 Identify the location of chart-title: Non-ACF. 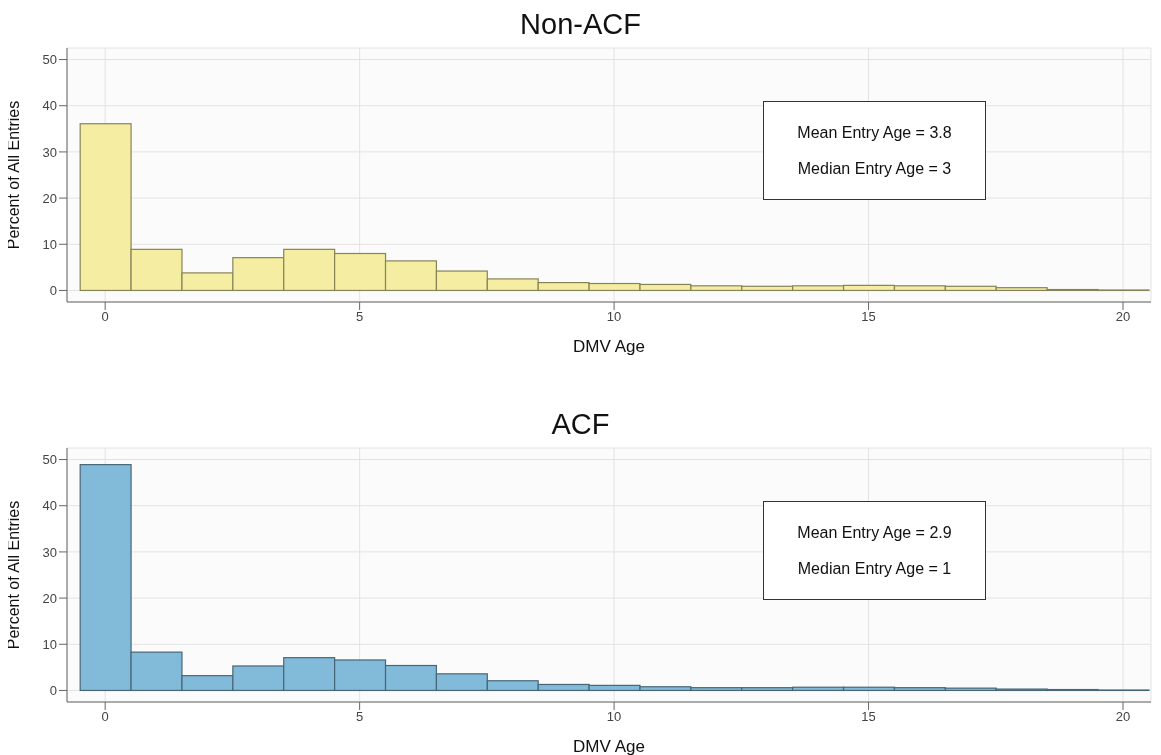
(580, 25).